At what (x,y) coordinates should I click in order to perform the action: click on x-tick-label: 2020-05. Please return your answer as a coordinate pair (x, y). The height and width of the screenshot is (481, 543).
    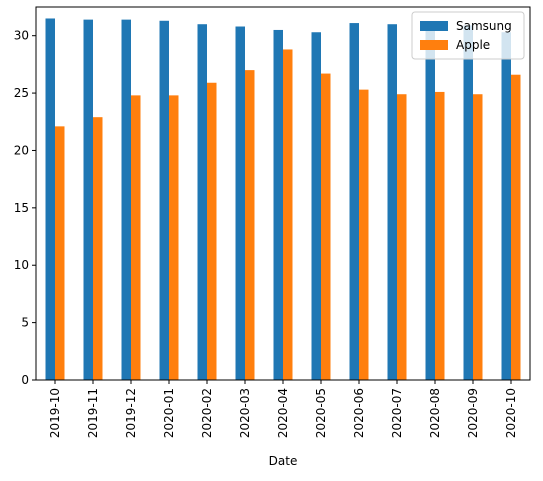
    Looking at the image, I should click on (321, 413).